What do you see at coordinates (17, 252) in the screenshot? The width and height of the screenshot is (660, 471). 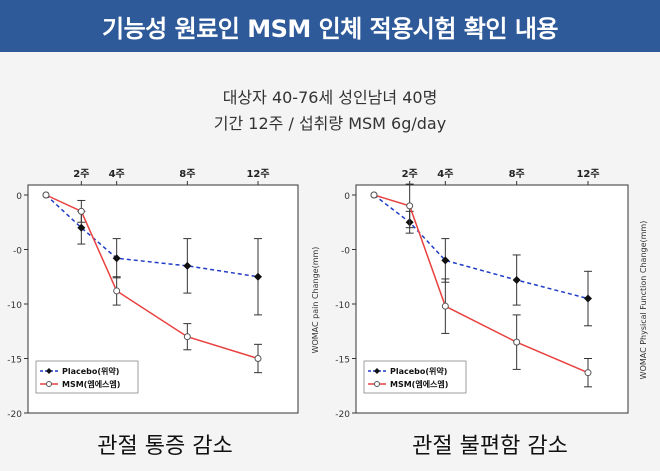 I see `c1-y-tick-label: -0` at bounding box center [17, 252].